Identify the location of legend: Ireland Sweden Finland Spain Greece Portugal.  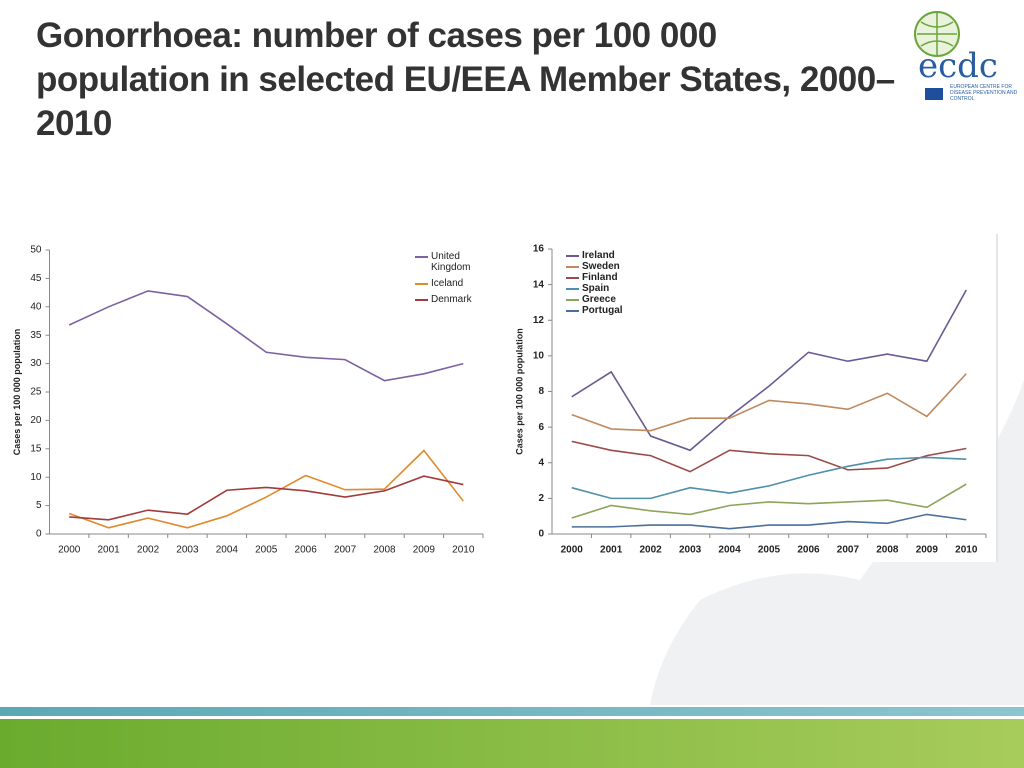
(606, 283).